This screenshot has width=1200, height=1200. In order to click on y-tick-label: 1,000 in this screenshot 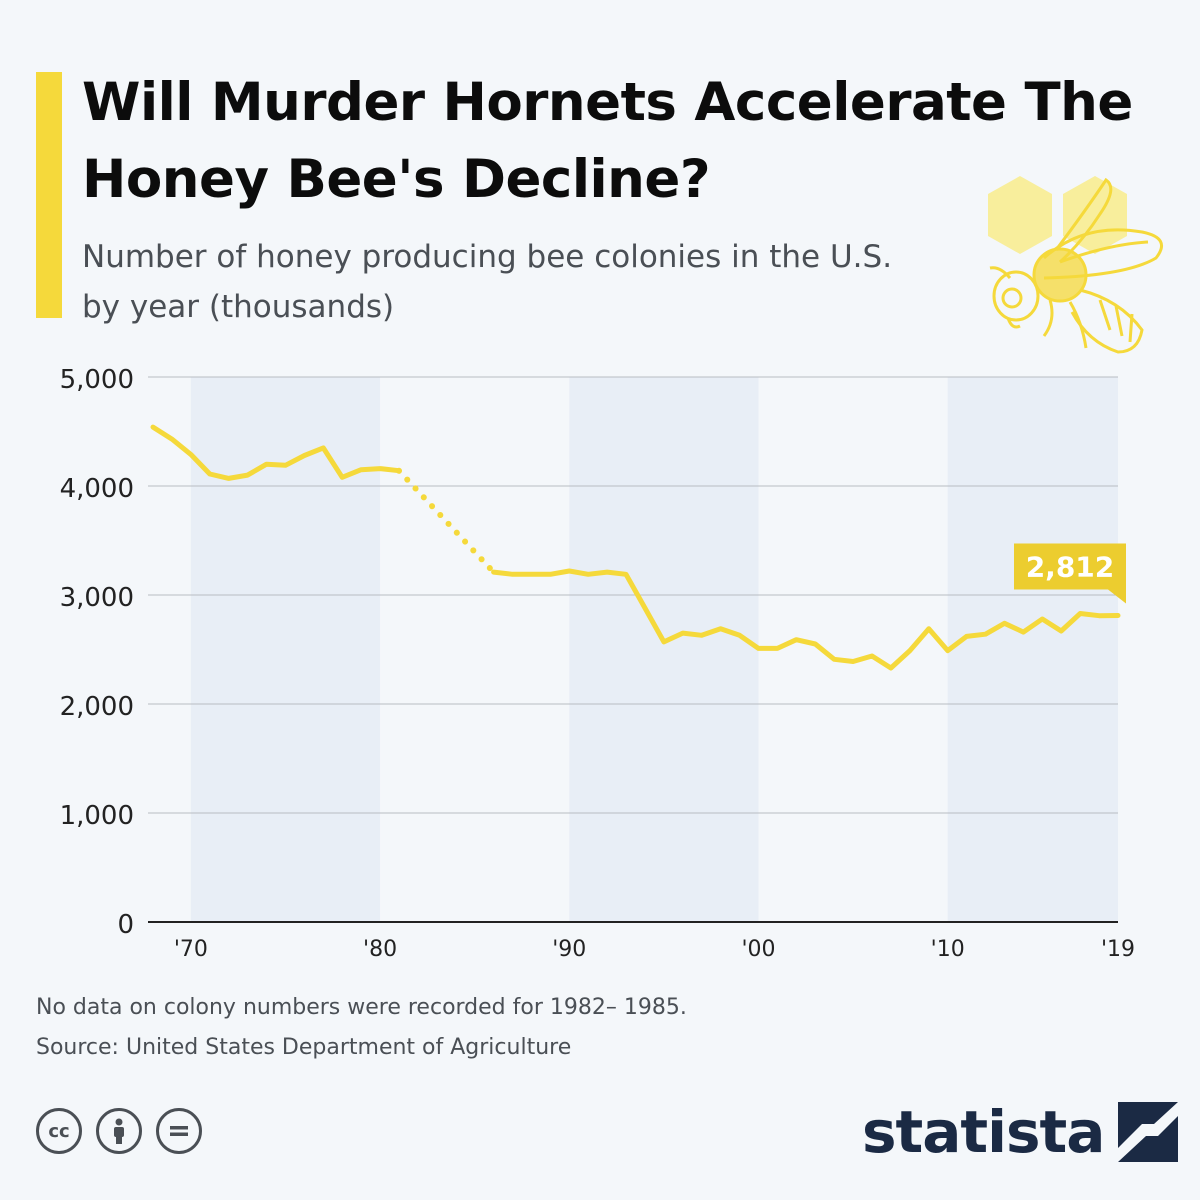, I will do `click(97, 816)`.